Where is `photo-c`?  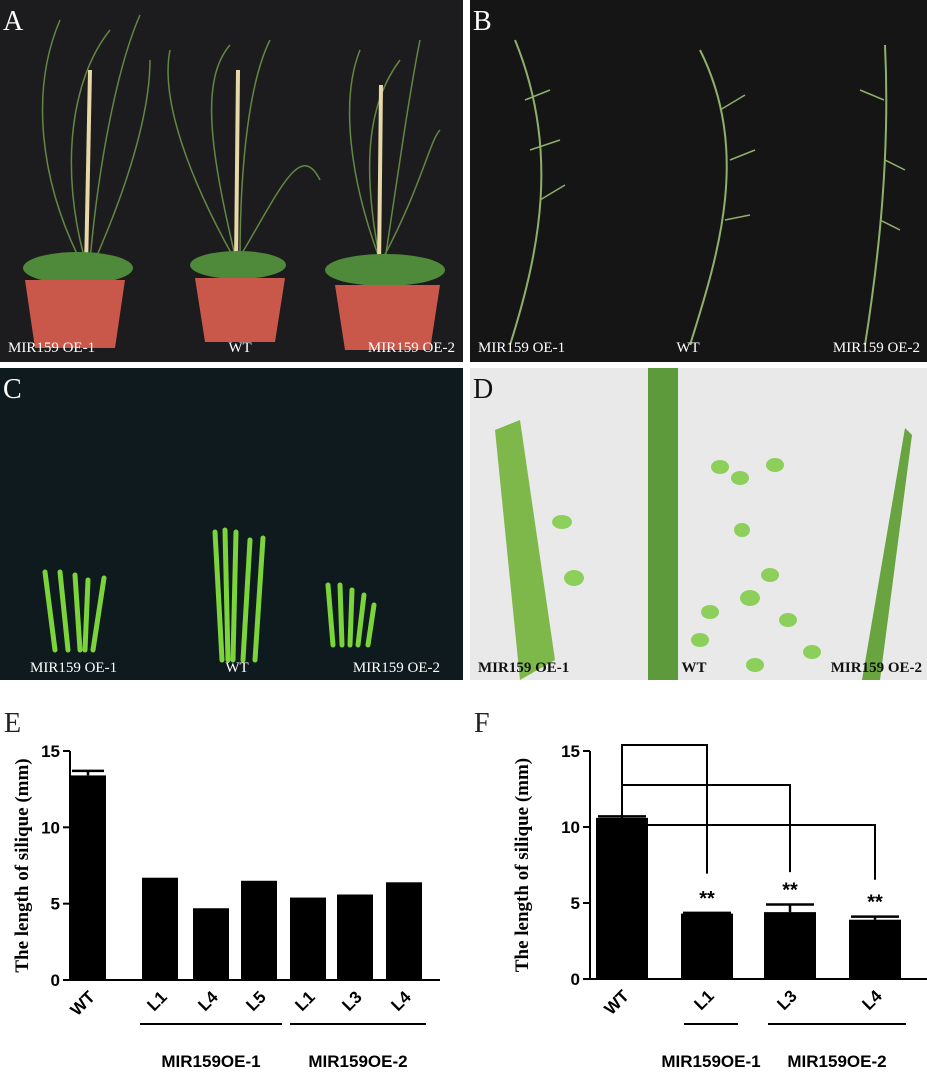 photo-c is located at coordinates (231, 524).